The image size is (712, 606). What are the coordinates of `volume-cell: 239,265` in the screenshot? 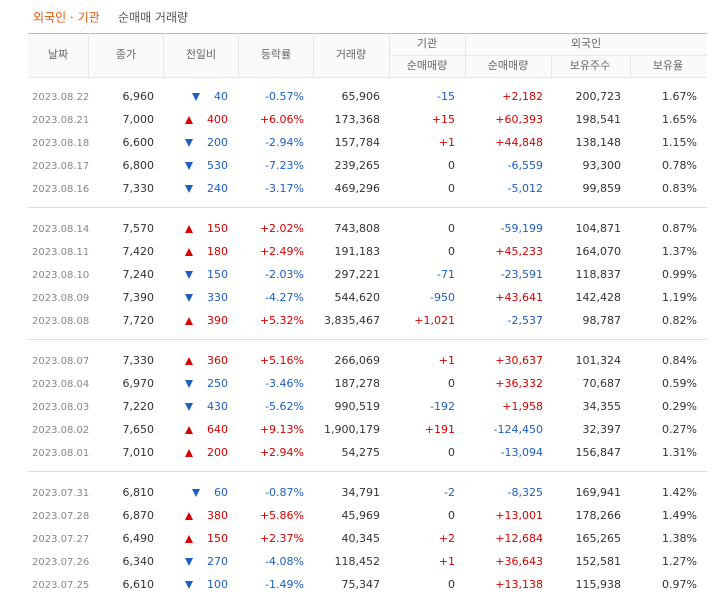 It's located at (358, 165).